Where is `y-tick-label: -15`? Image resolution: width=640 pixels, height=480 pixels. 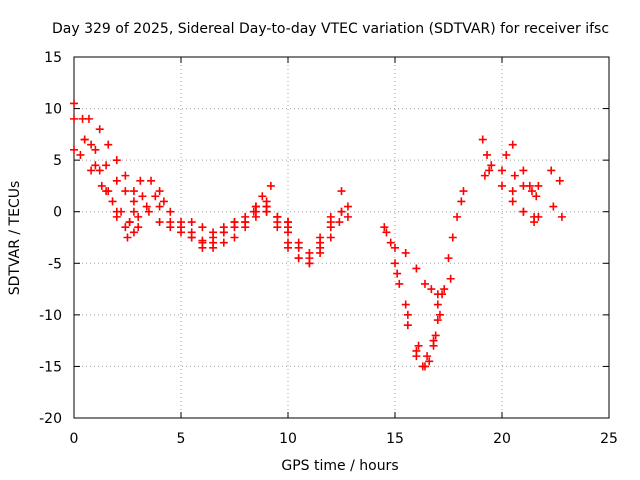
y-tick-label: -15 is located at coordinates (50, 367).